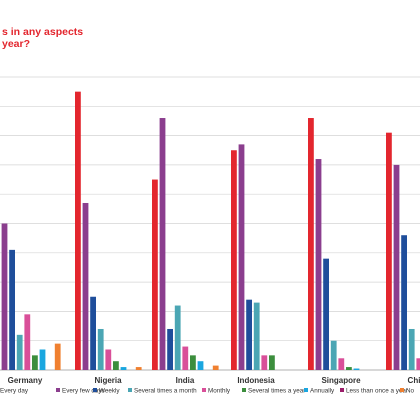 The height and width of the screenshot is (420, 420). I want to click on legend-label-0: Every day, so click(14, 391).